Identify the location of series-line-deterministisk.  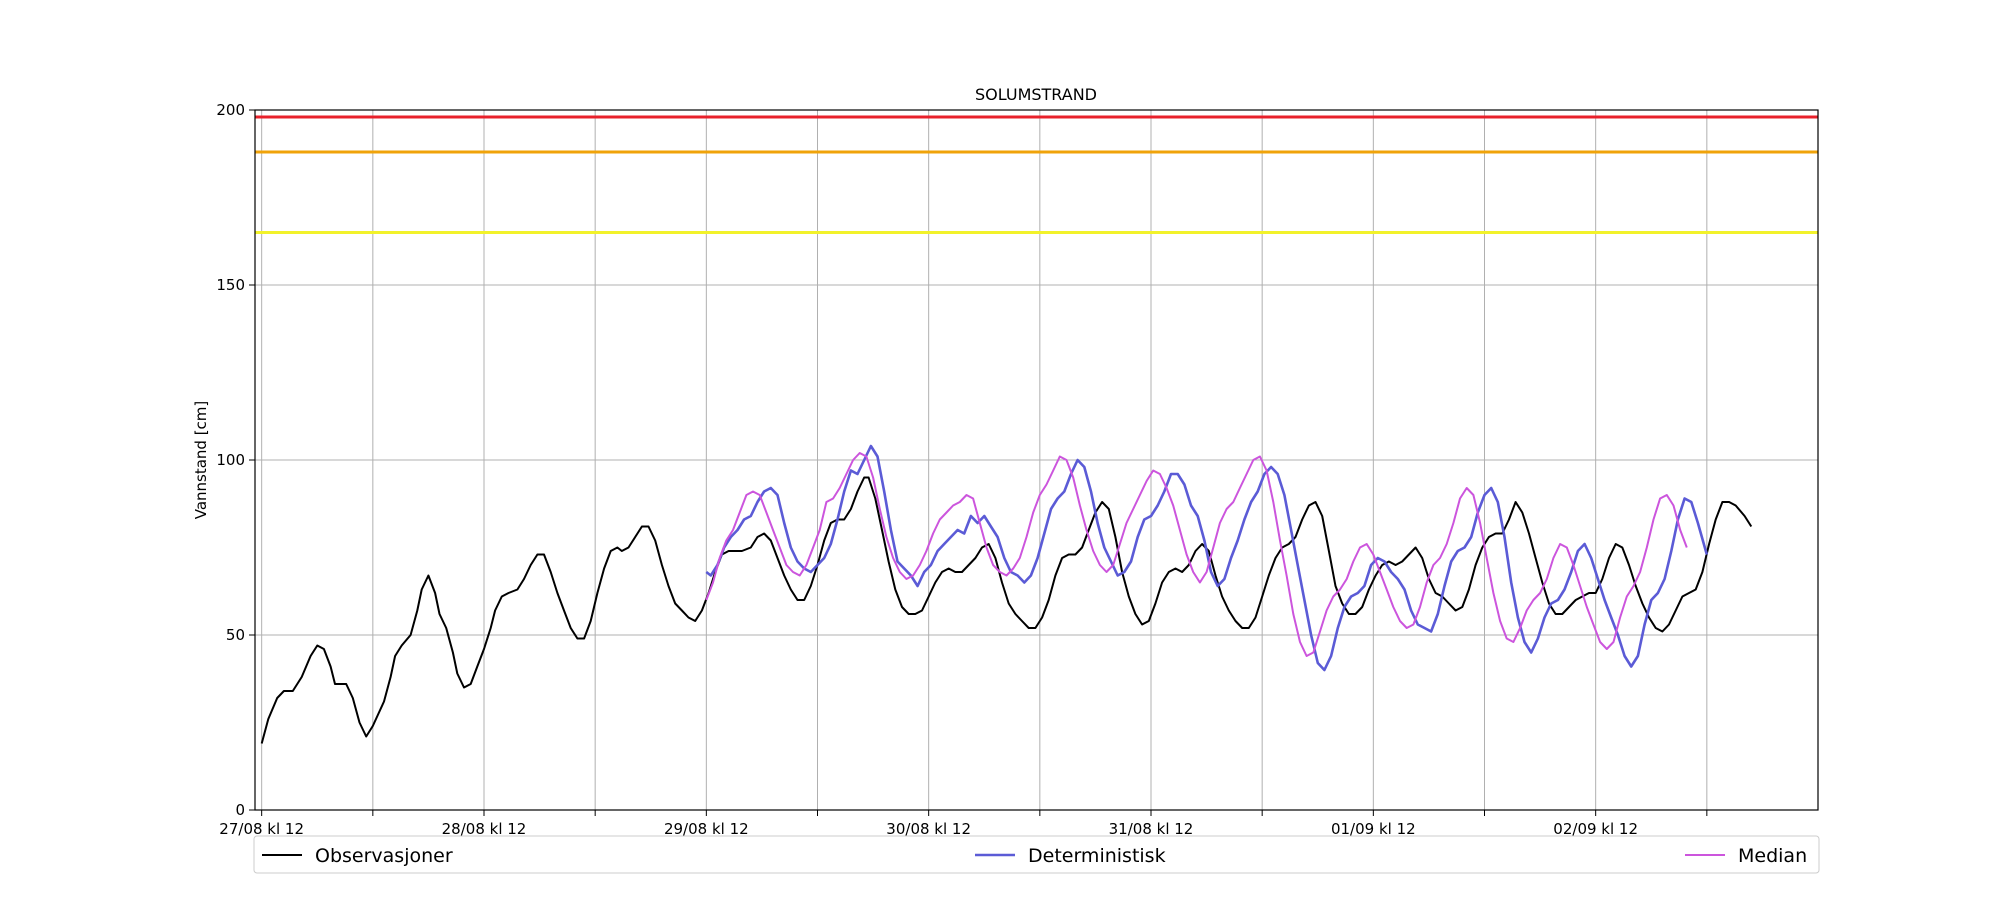
(1207, 558).